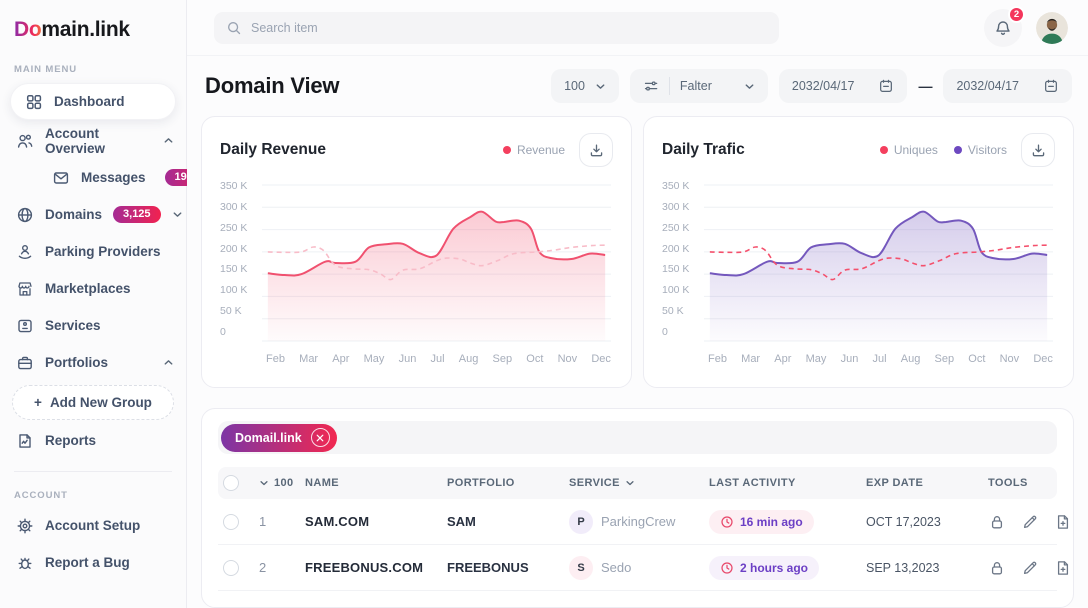 The height and width of the screenshot is (608, 1088). I want to click on search-bar, so click(496, 27).